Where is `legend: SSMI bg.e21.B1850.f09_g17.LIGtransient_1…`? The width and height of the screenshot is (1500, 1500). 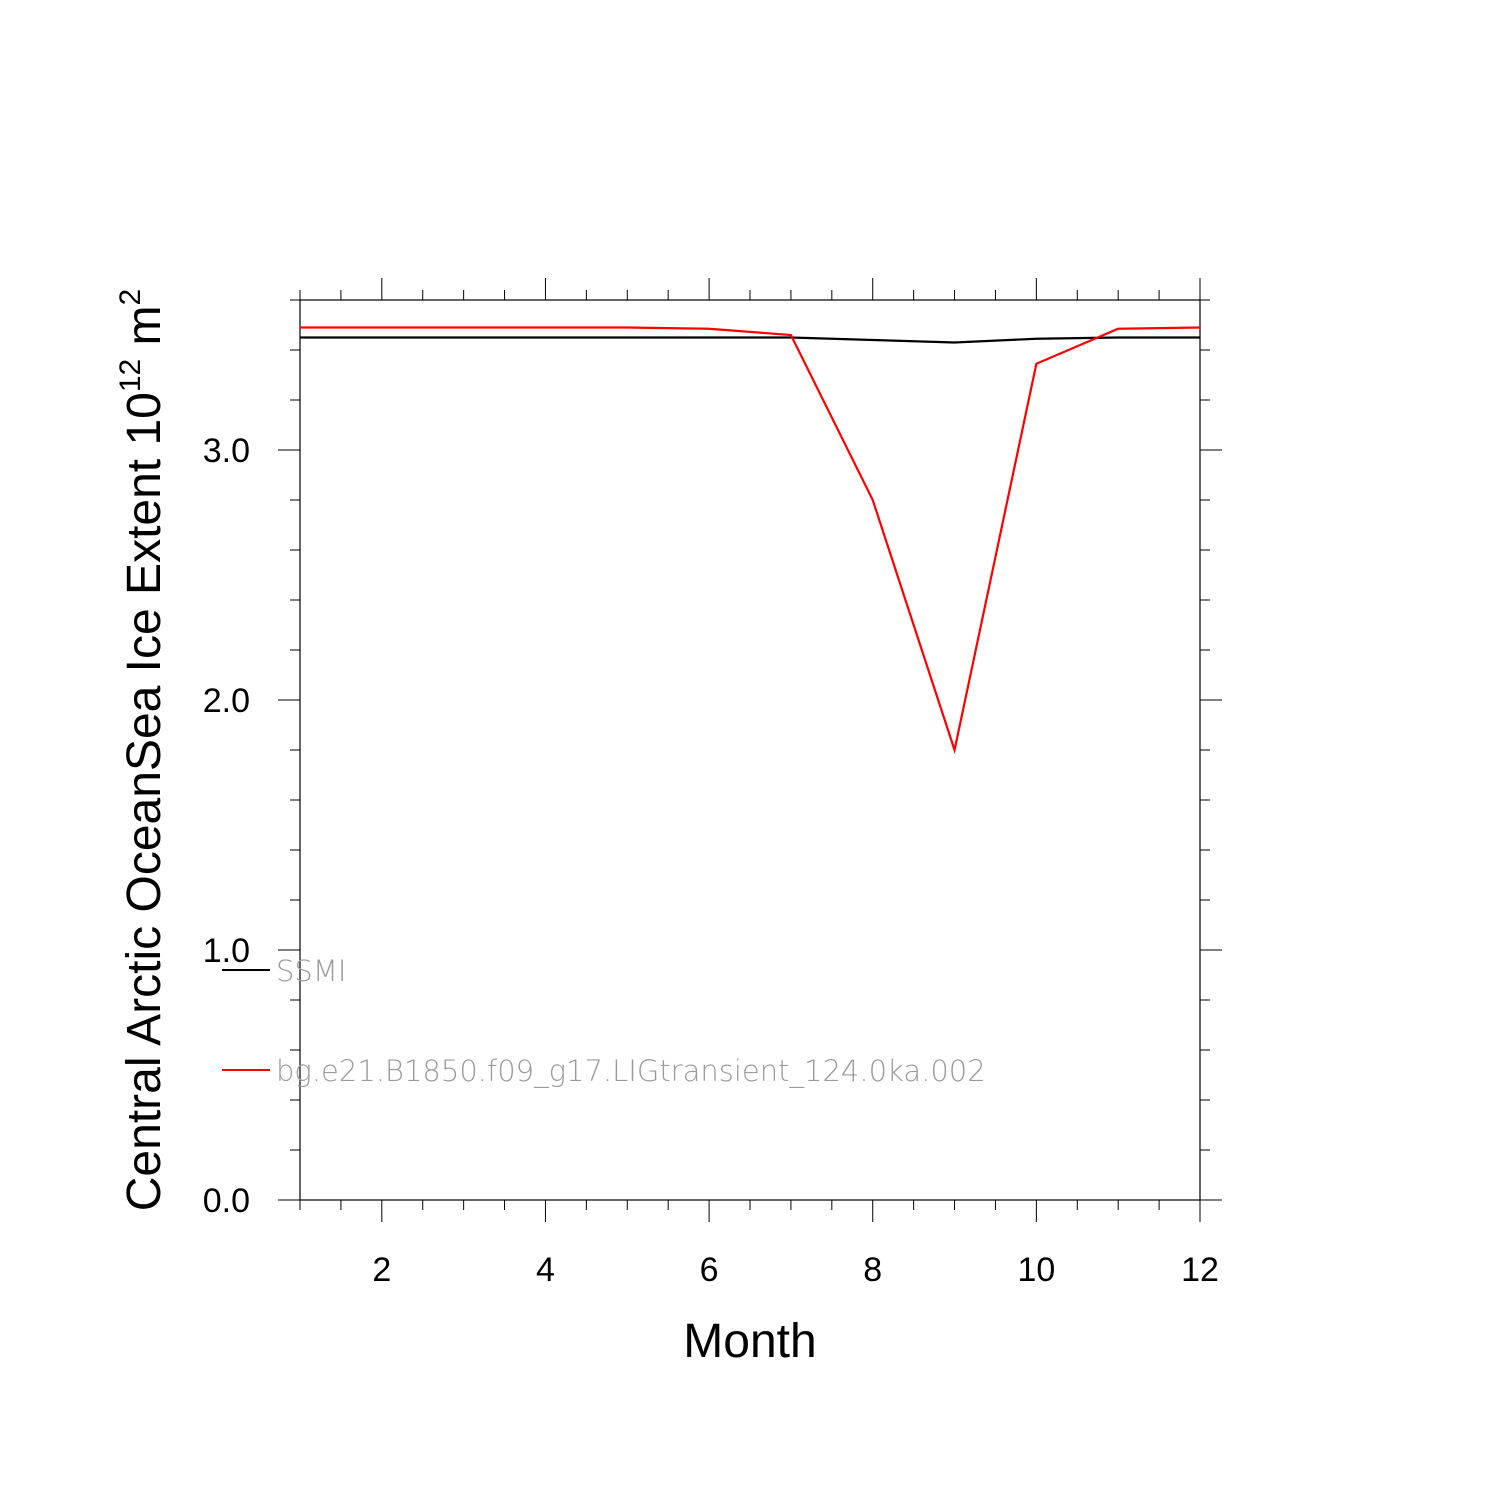
legend: SSMI bg.e21.B1850.f09_g17.LIGtransient_1… is located at coordinates (604, 1021).